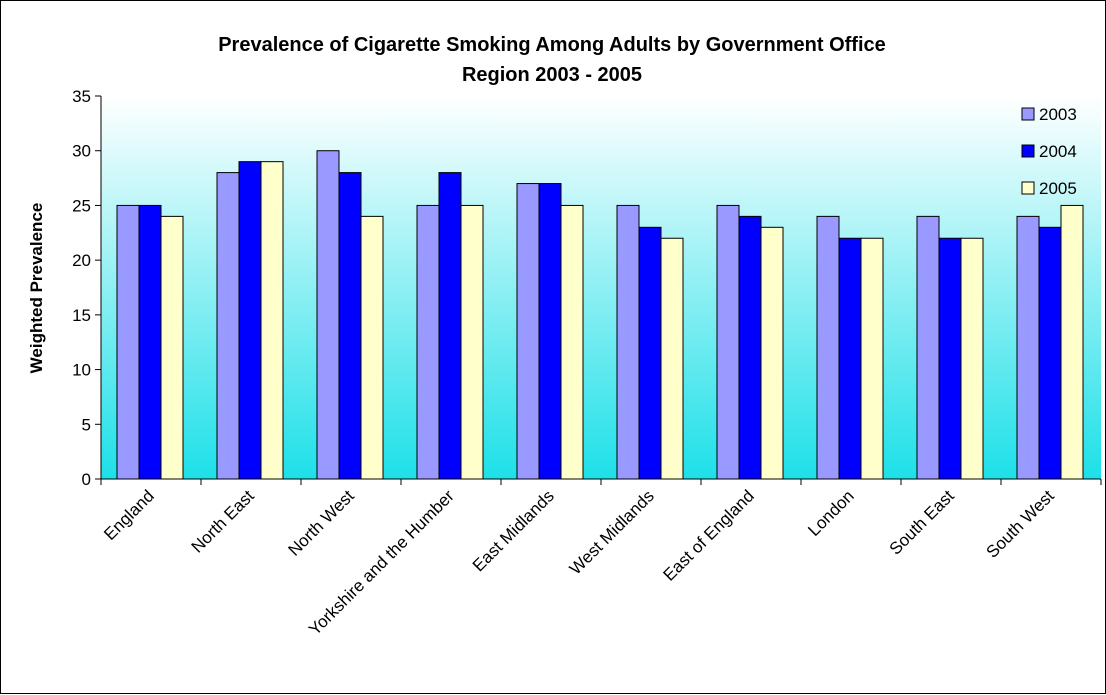  What do you see at coordinates (1050, 353) in the screenshot?
I see `bar-2004-south-west` at bounding box center [1050, 353].